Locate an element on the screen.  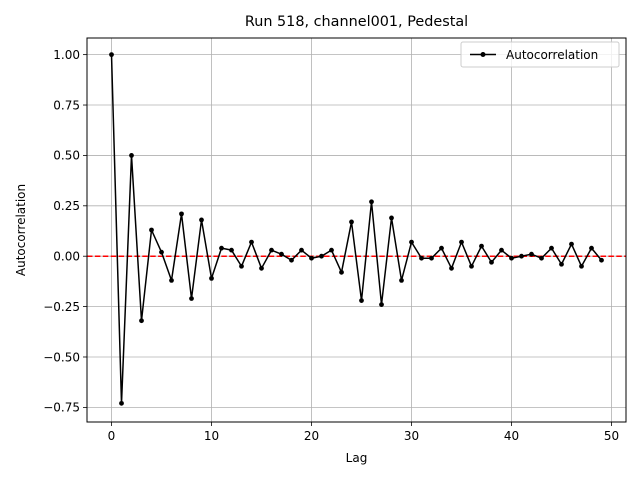
y-axis-label: Autocorrelation is located at coordinates (21, 230).